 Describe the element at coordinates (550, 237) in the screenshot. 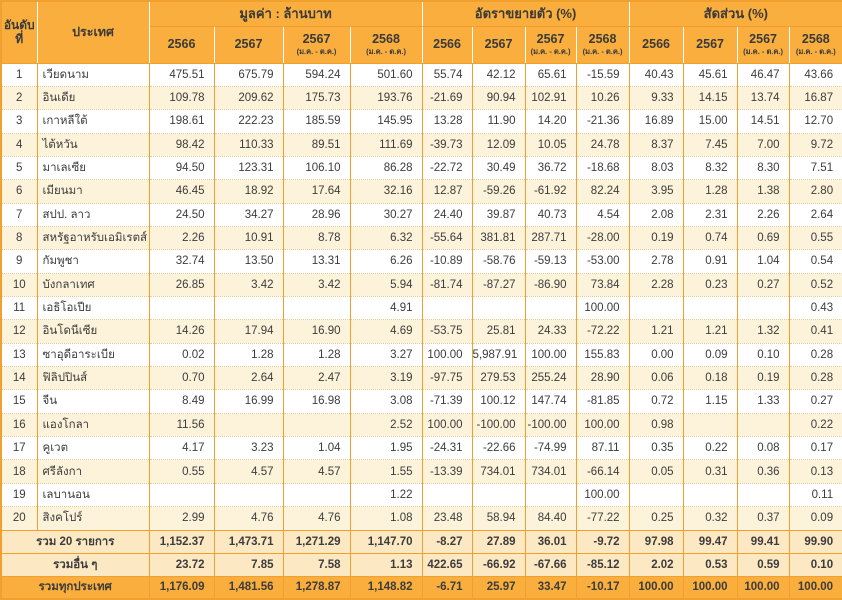

I see `growth-cell: 287.71` at that location.